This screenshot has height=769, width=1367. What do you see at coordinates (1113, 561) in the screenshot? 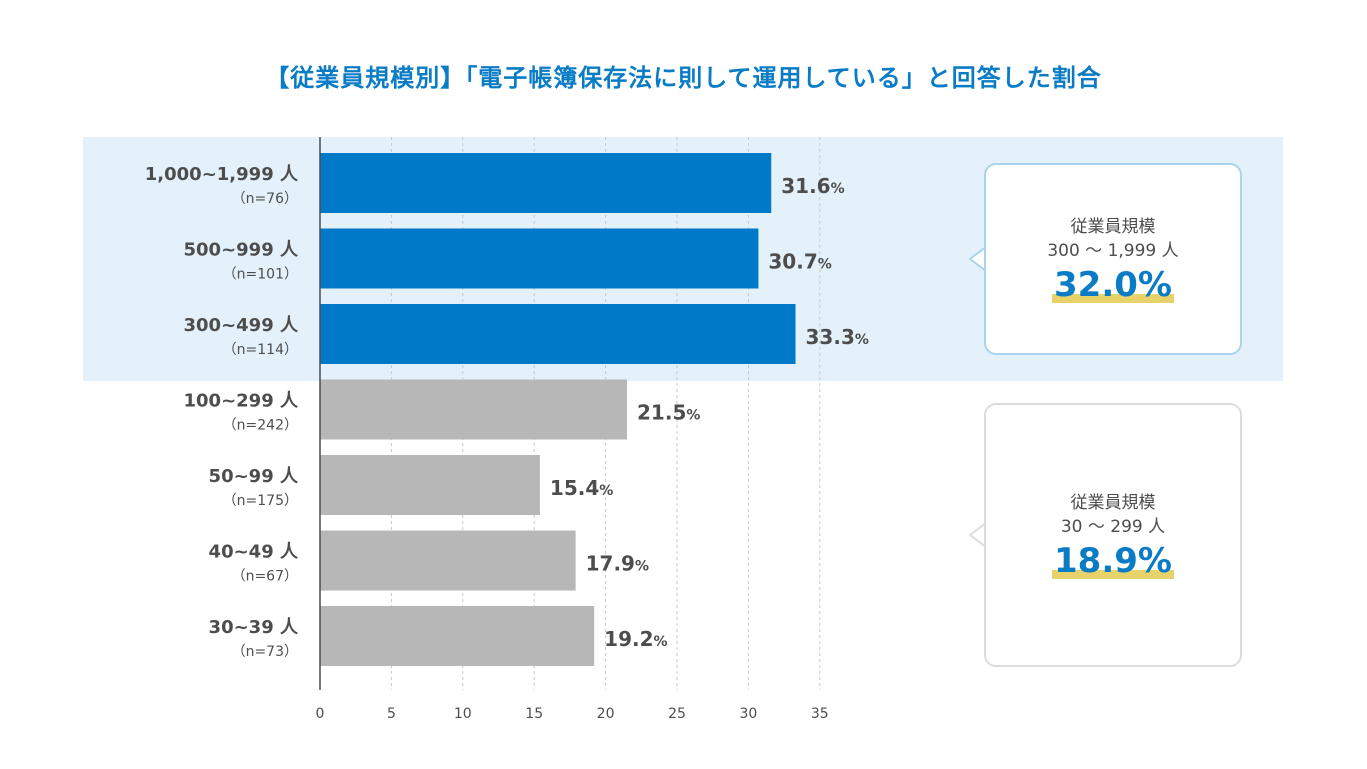
I see `callout-small-value: 18.9%` at bounding box center [1113, 561].